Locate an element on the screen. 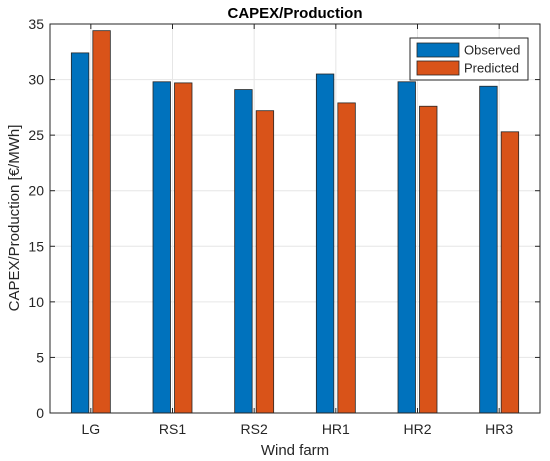  x-tick-label: HR3 is located at coordinates (499, 429).